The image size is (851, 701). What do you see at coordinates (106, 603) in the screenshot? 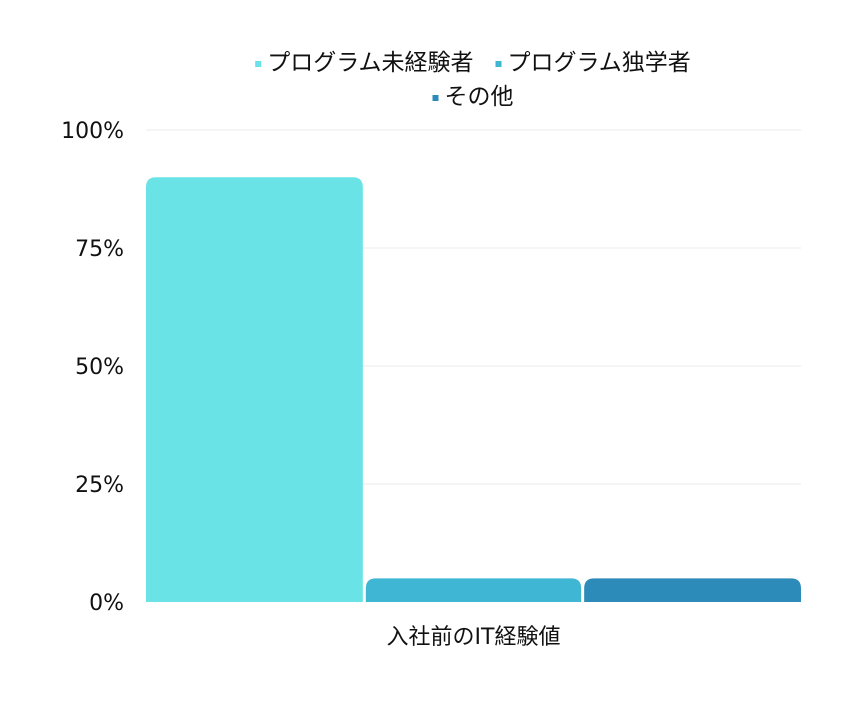
I see `y-tick-label: 0%` at bounding box center [106, 603].